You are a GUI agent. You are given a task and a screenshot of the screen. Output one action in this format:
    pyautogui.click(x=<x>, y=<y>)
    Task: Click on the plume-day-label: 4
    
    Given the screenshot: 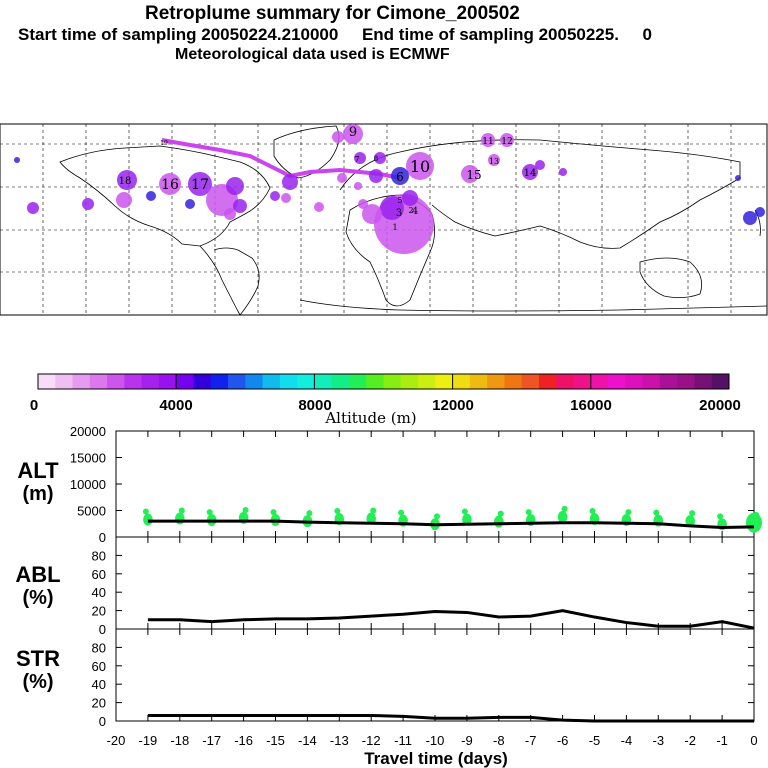 What is the action you would take?
    pyautogui.click(x=415, y=211)
    